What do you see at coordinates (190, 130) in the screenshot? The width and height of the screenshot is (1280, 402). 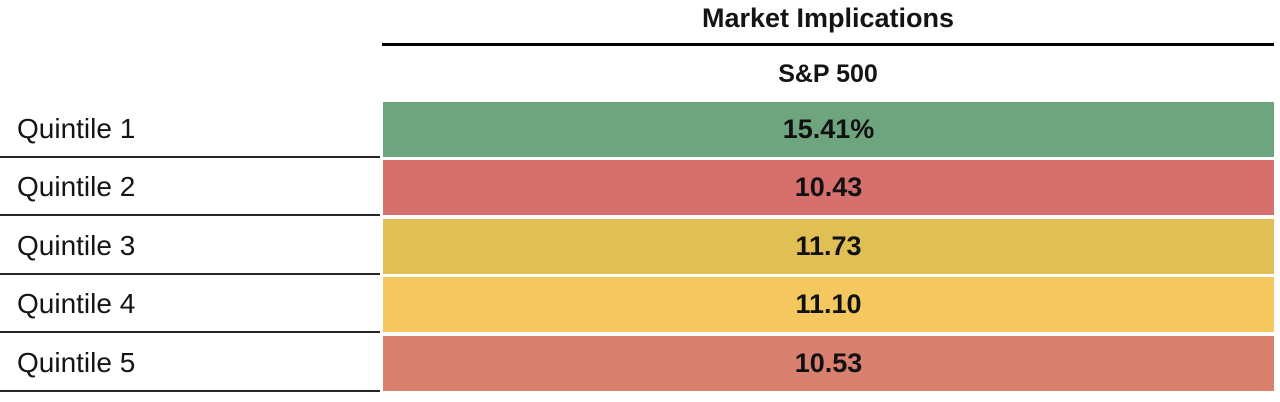 I see `row-label-quintile-1: Quintile 1` at bounding box center [190, 130].